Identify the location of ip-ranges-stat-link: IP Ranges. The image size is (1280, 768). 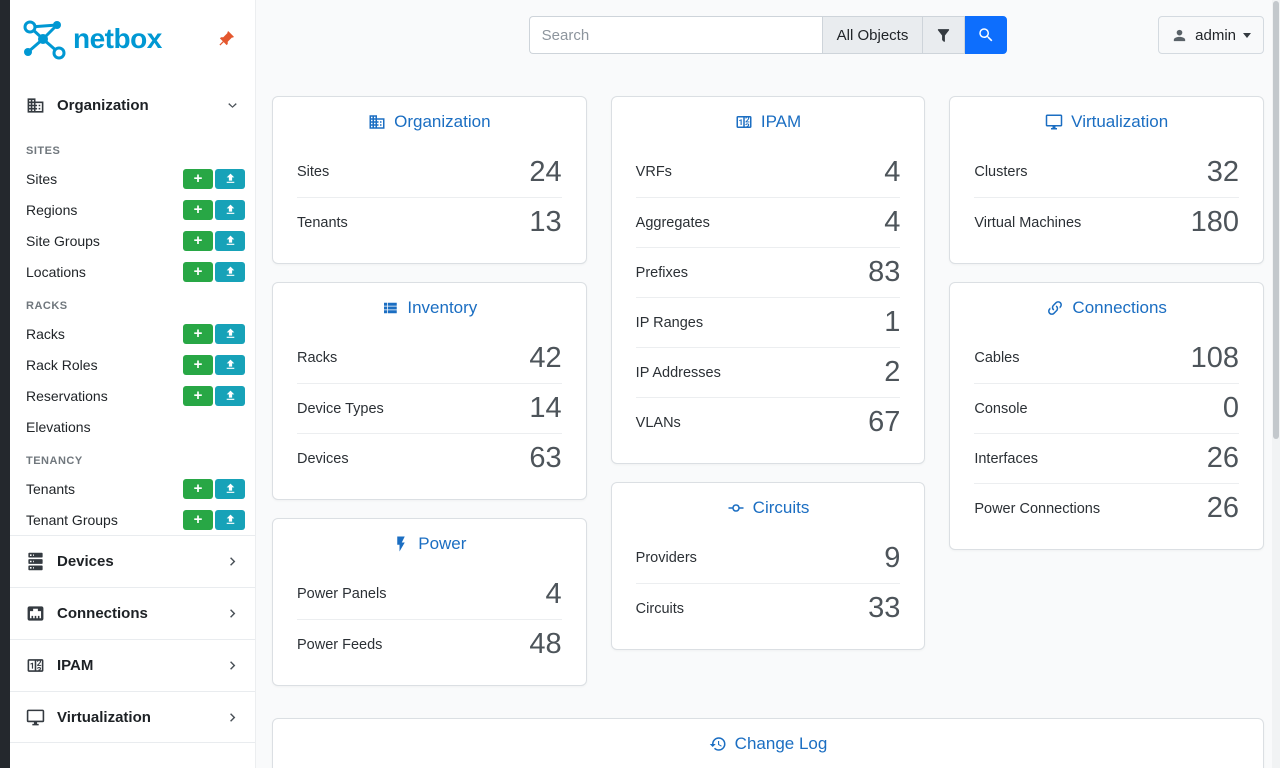
(669, 322).